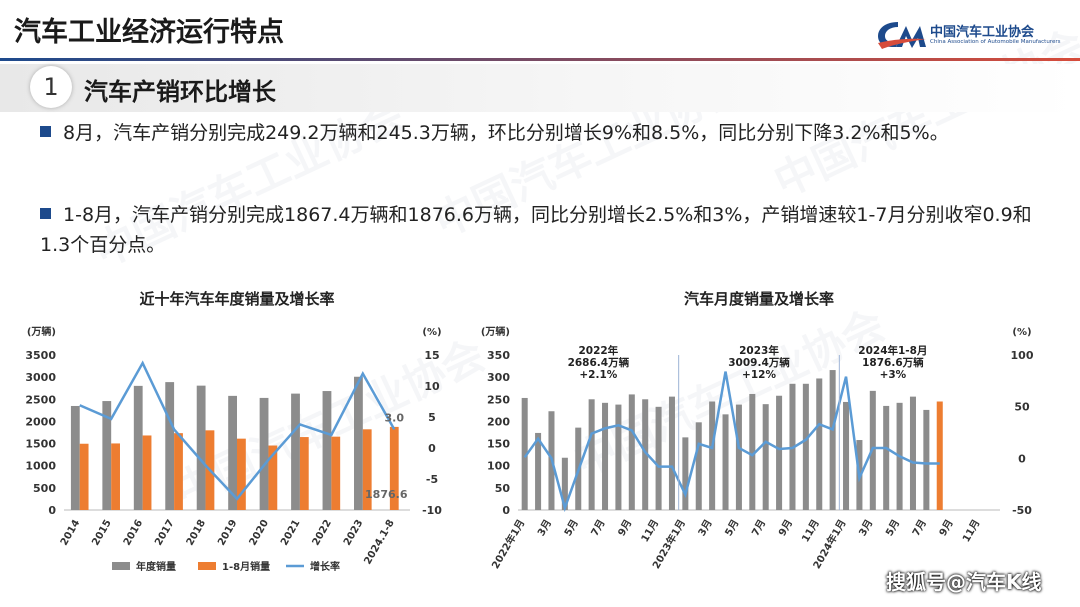  Describe the element at coordinates (759, 362) in the screenshot. I see `year-total-label: 3009.4万辆` at that location.